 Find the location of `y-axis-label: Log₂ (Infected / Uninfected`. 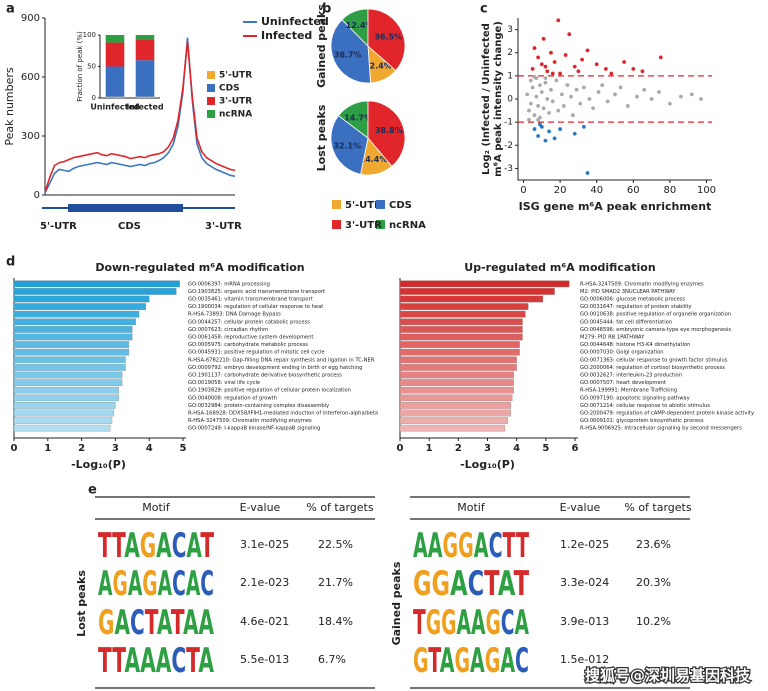

y-axis-label: Log₂ (Infected / Uninfected is located at coordinates (486, 99).